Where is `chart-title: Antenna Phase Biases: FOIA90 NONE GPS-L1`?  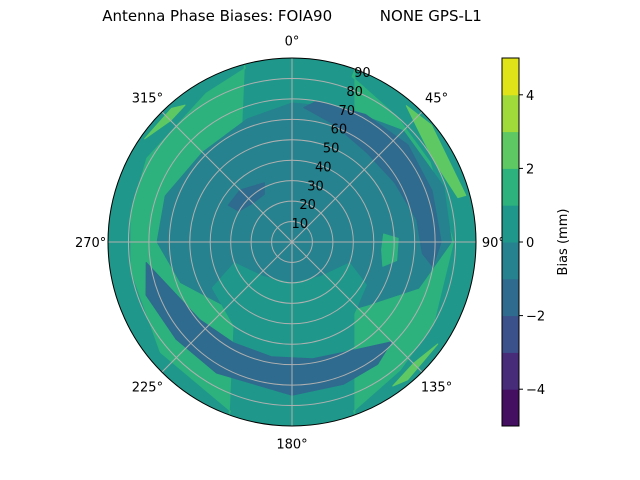 chart-title: Antenna Phase Biases: FOIA90 NONE GPS-L1 is located at coordinates (292, 16).